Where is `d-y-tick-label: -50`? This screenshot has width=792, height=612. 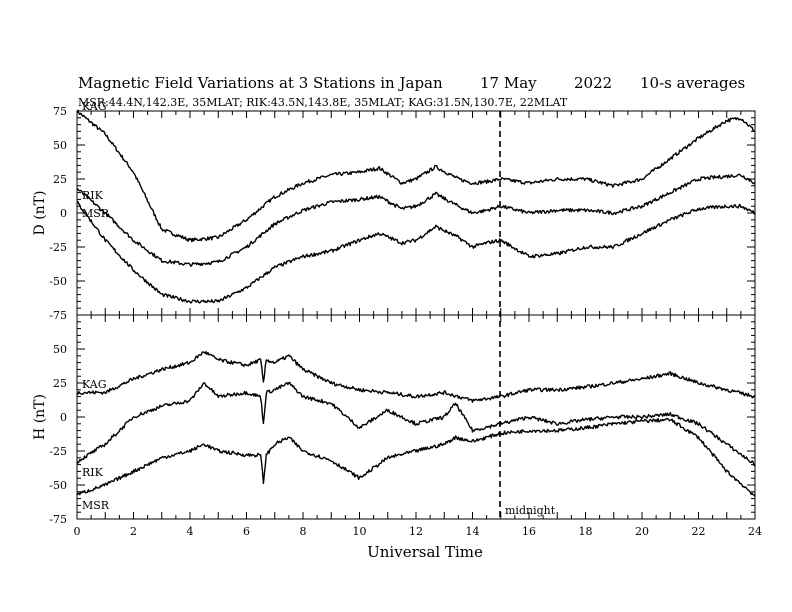 d-y-tick-label: -50 is located at coordinates (58, 281).